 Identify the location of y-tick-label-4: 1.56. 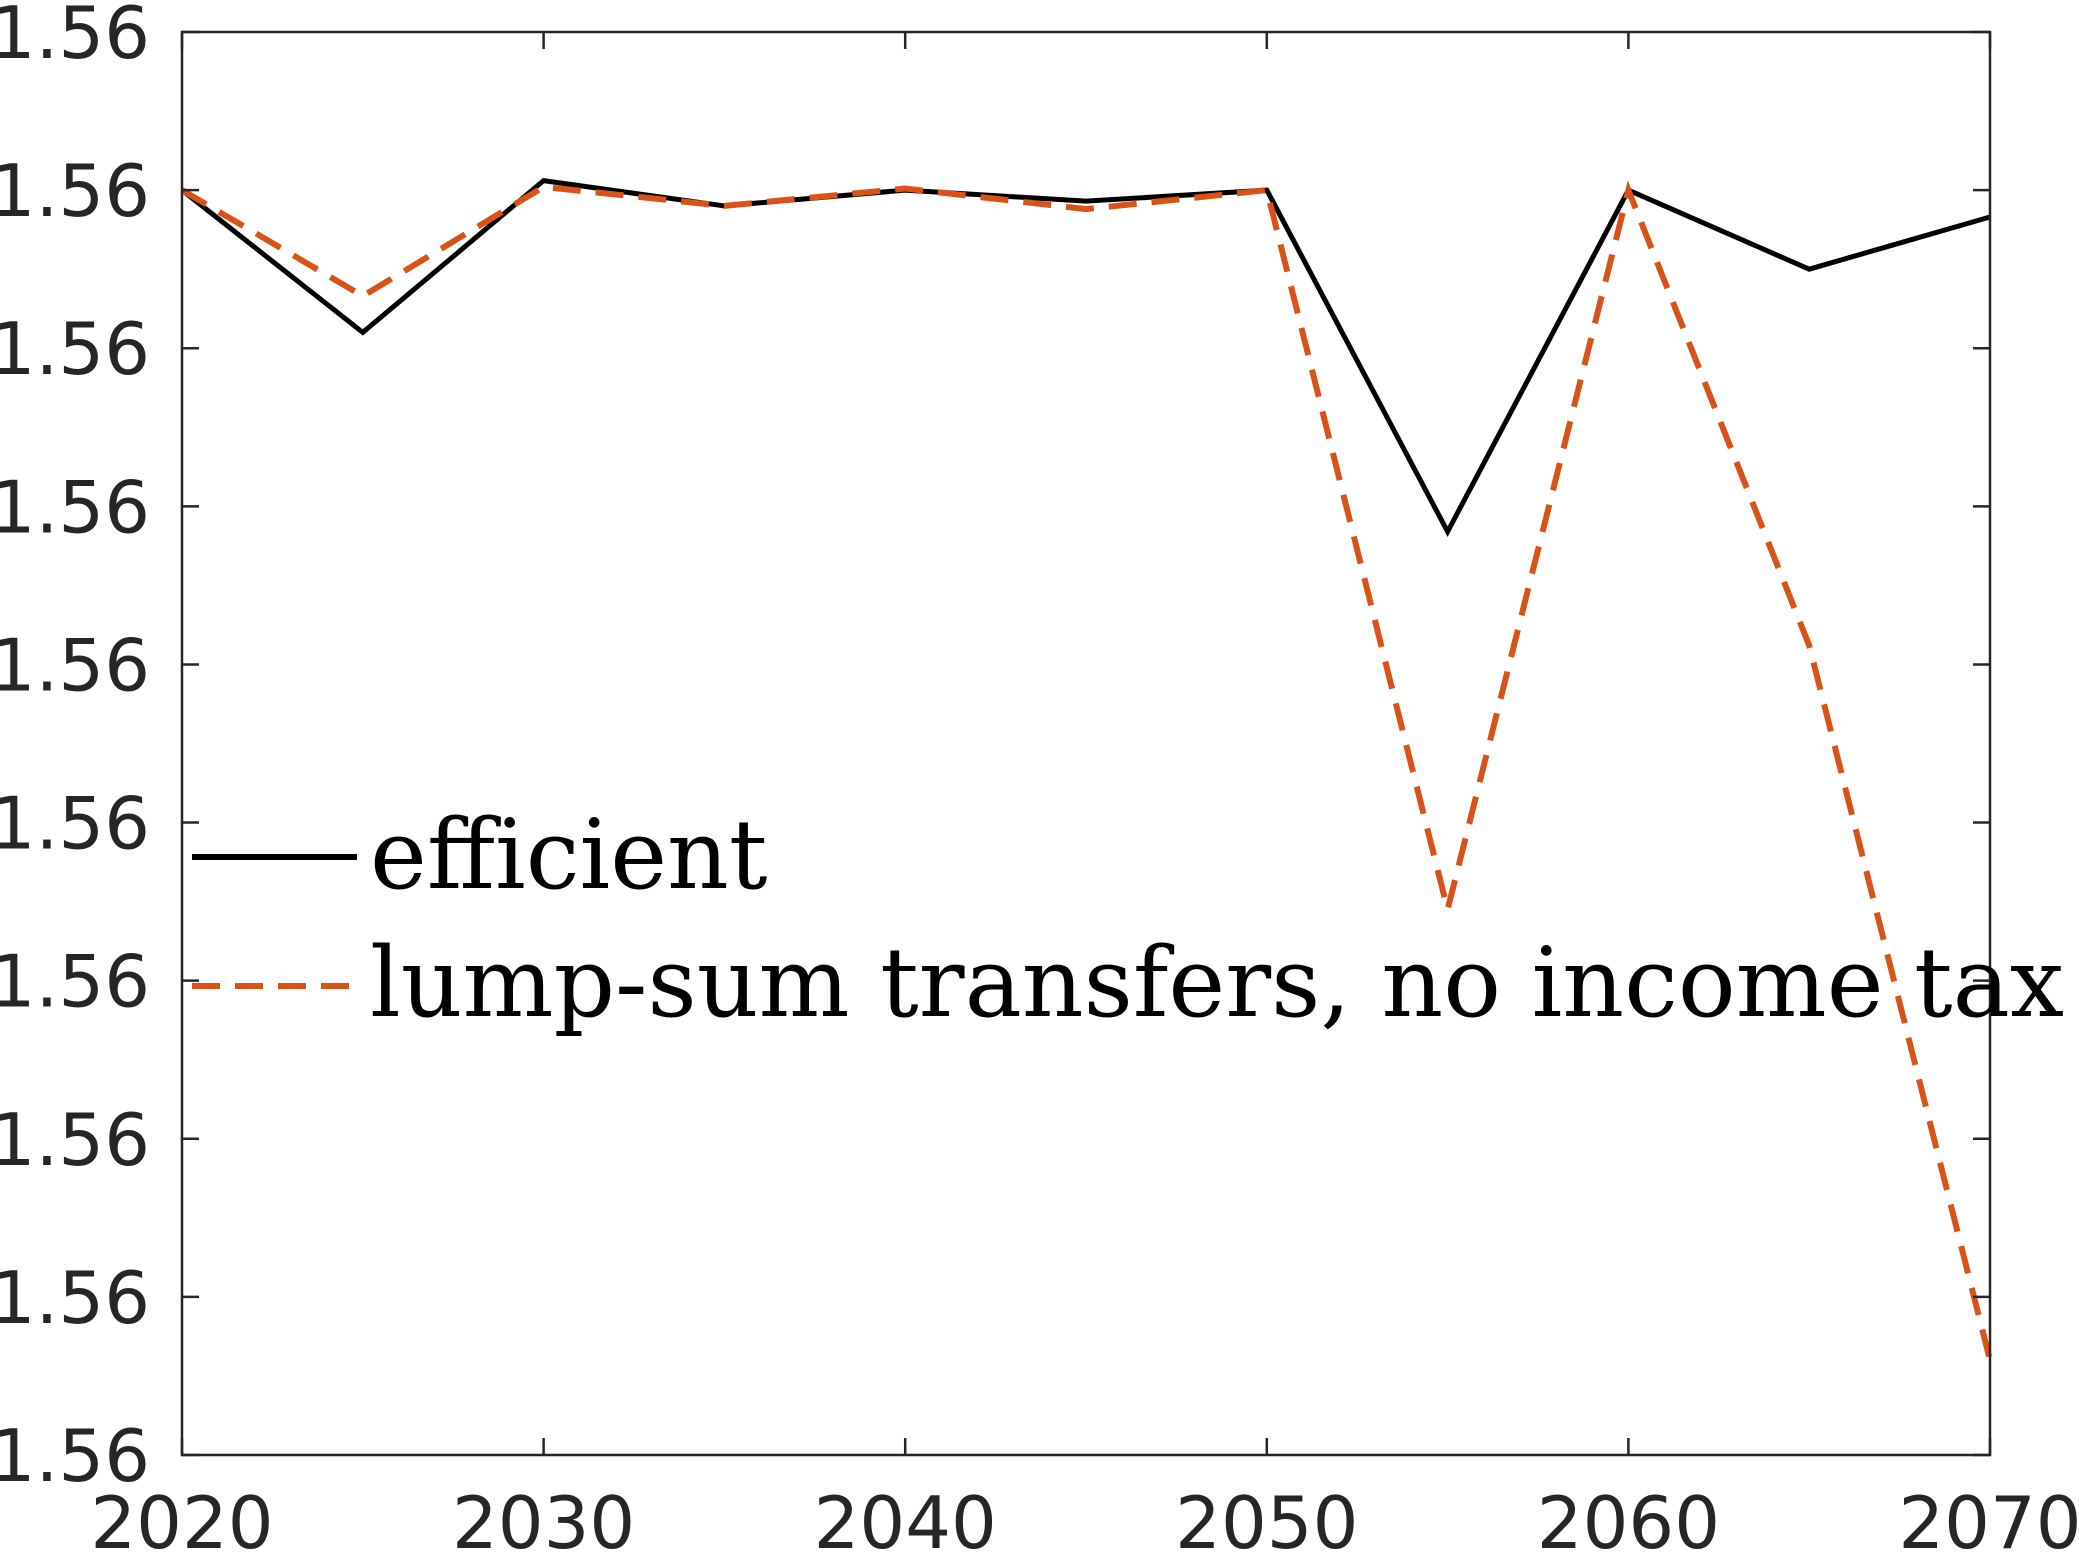
(75, 824).